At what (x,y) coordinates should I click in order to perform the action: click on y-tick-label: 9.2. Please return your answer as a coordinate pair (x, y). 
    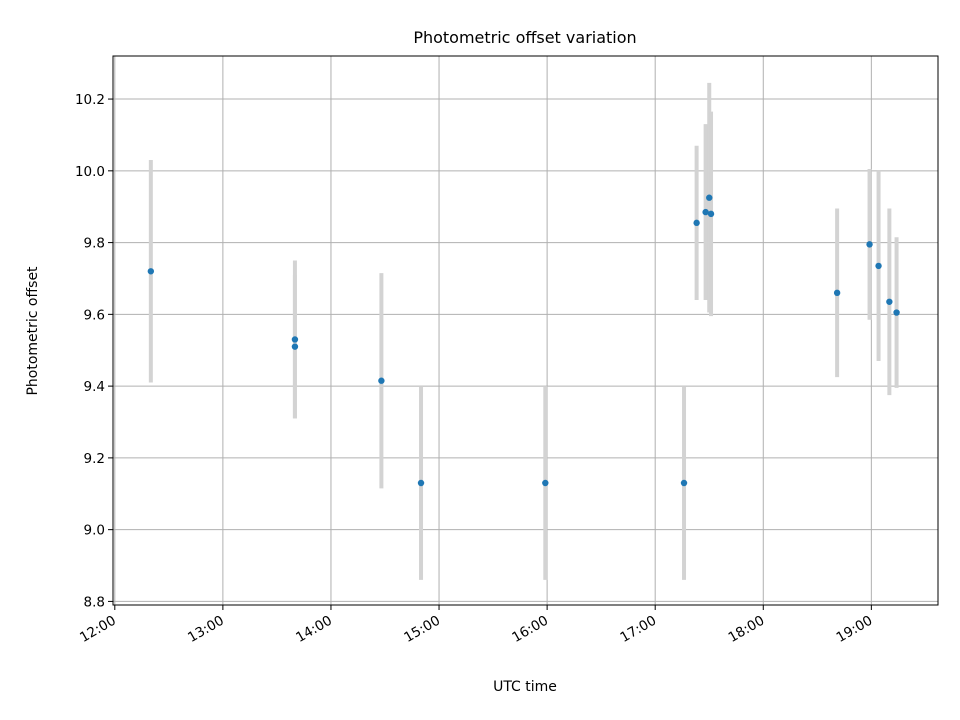
    Looking at the image, I should click on (94, 459).